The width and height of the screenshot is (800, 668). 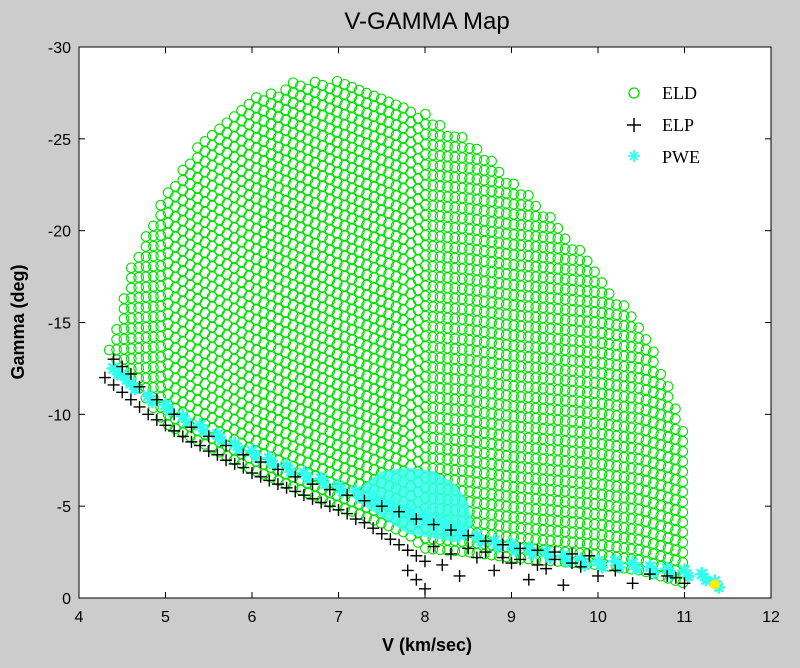 What do you see at coordinates (252, 617) in the screenshot?
I see `x-tick-label: 6` at bounding box center [252, 617].